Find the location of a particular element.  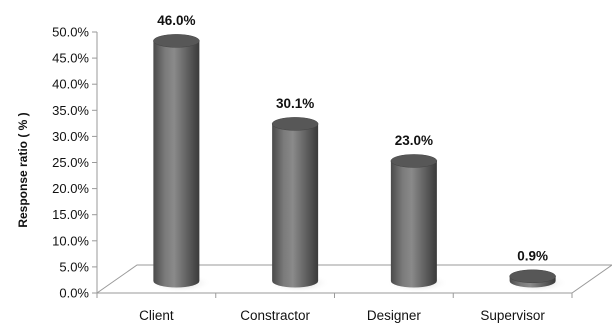

data-label: 0.9% is located at coordinates (532, 255).